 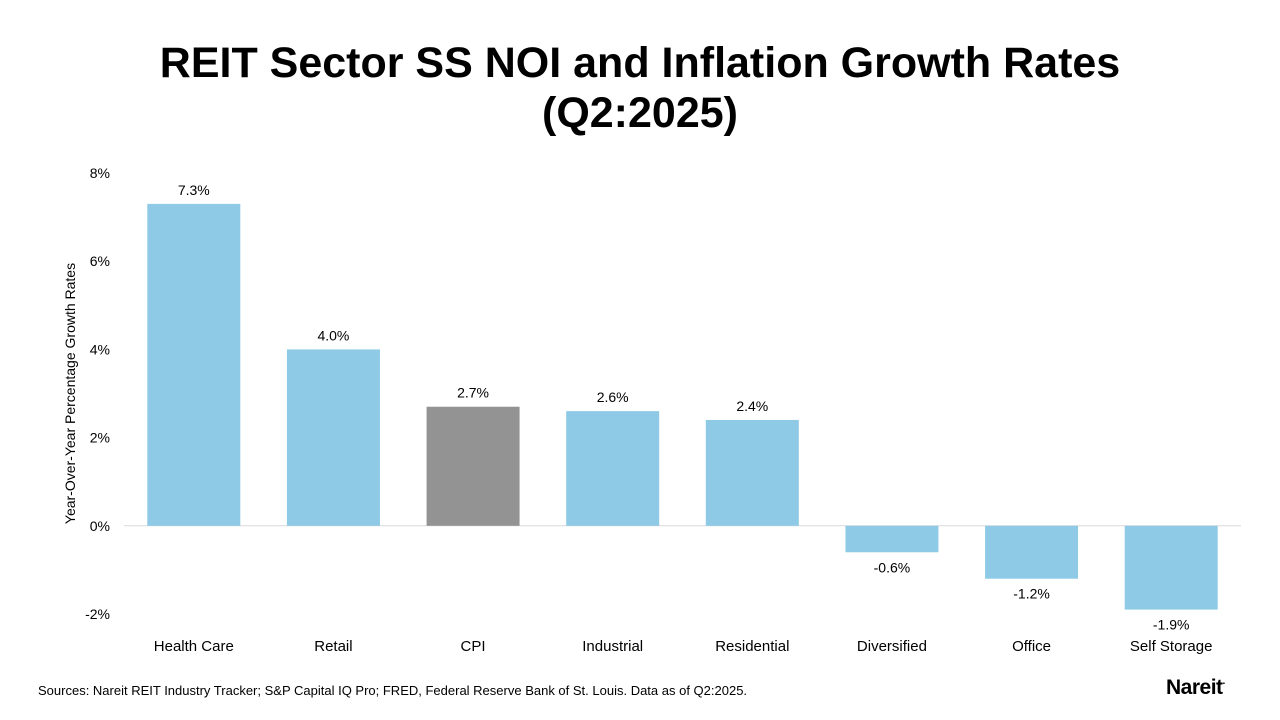 I want to click on logo-text: Nareit, so click(x=1194, y=687).